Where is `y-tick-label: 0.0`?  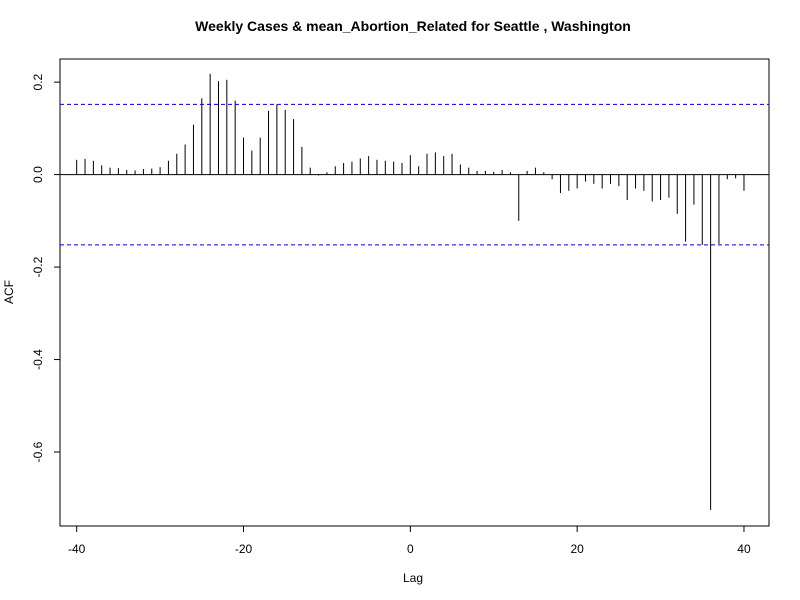
y-tick-label: 0.0 is located at coordinates (38, 174).